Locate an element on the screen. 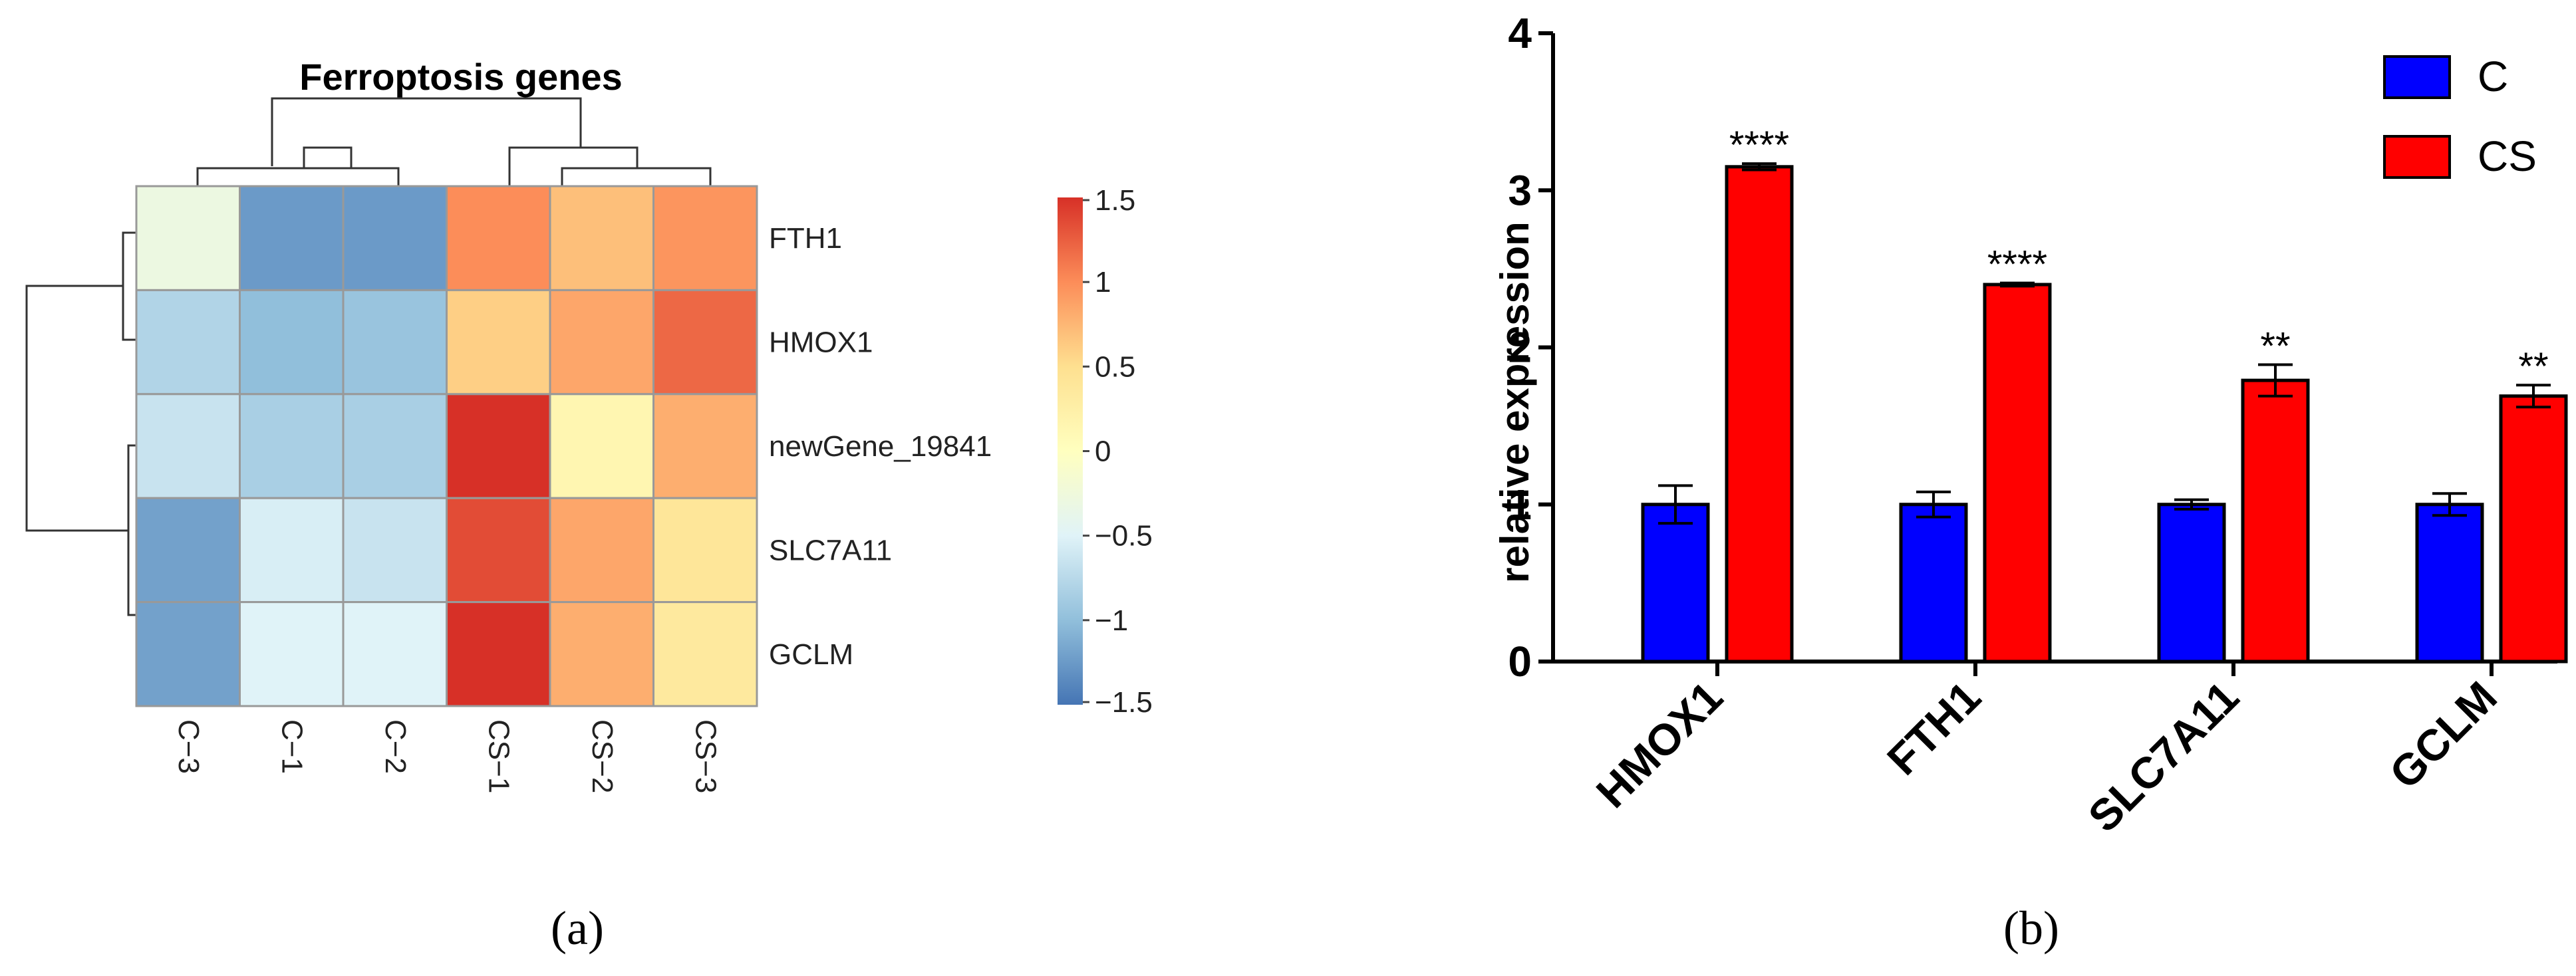  heatmap-column-label: C−1 is located at coordinates (291, 746).